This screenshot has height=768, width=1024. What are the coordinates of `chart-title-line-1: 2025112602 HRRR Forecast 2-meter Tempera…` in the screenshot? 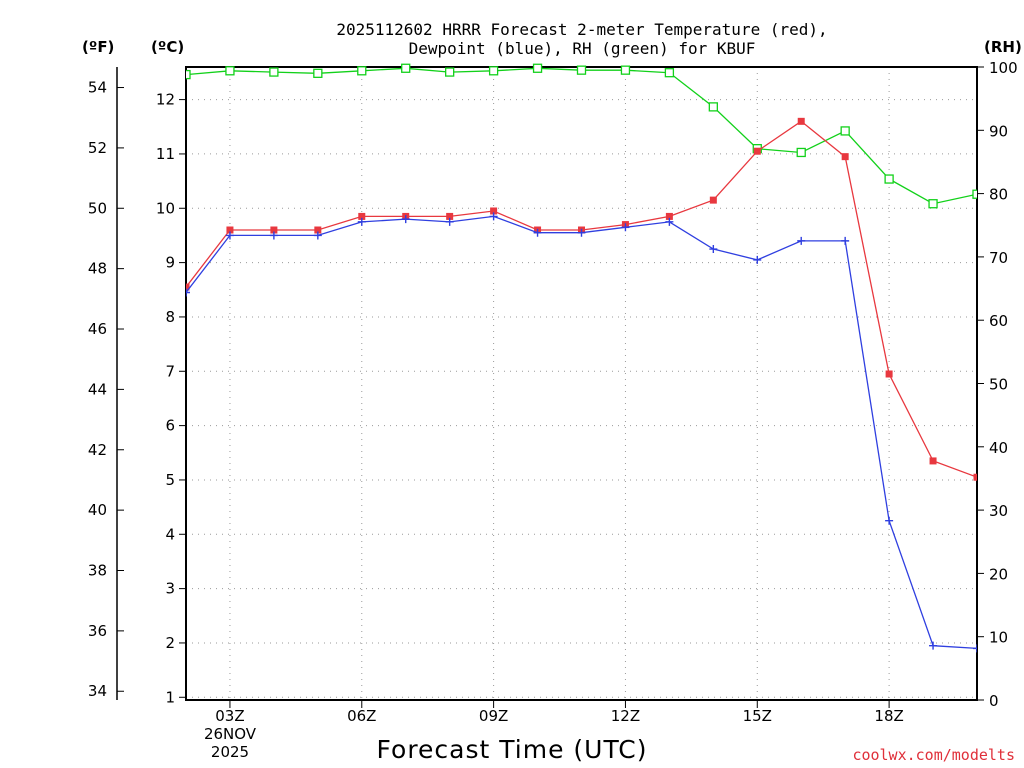 It's located at (581, 29).